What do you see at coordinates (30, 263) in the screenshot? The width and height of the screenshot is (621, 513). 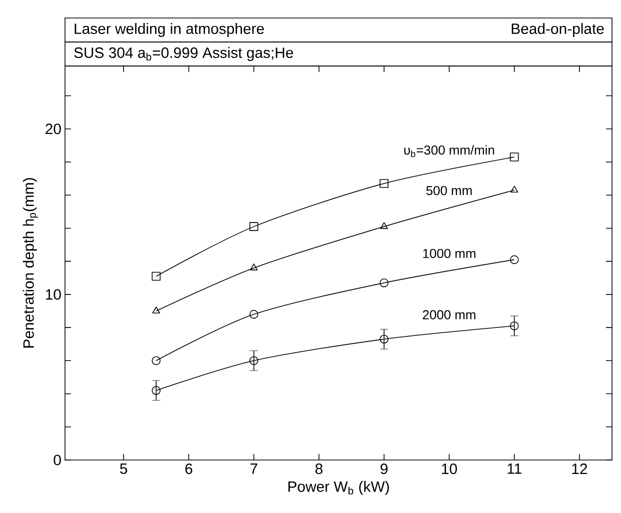 I see `y-axis-title: Penetration depth h$_{p}$(mm)` at bounding box center [30, 263].